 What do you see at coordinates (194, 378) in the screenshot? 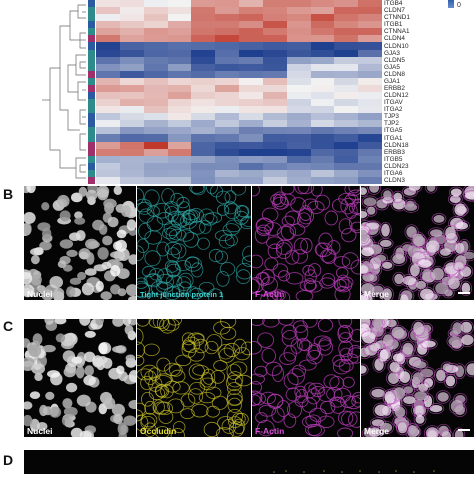
I see `micro-tile-2: Occludin` at bounding box center [194, 378].